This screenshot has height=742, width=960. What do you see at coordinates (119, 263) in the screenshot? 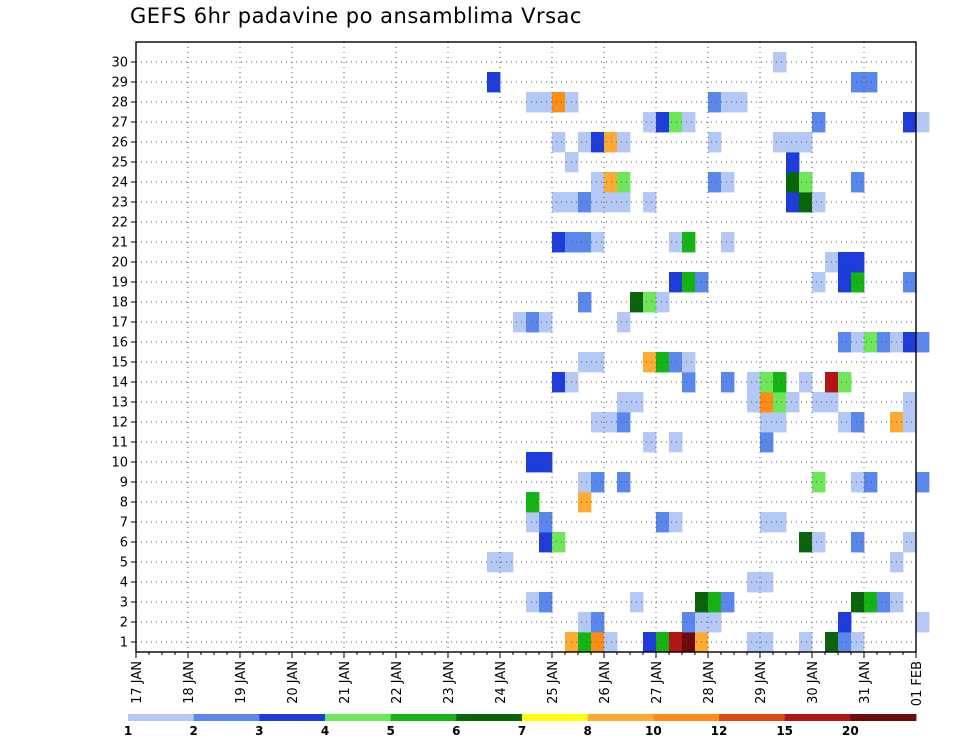
I see `y-tick-label: 20` at bounding box center [119, 263].